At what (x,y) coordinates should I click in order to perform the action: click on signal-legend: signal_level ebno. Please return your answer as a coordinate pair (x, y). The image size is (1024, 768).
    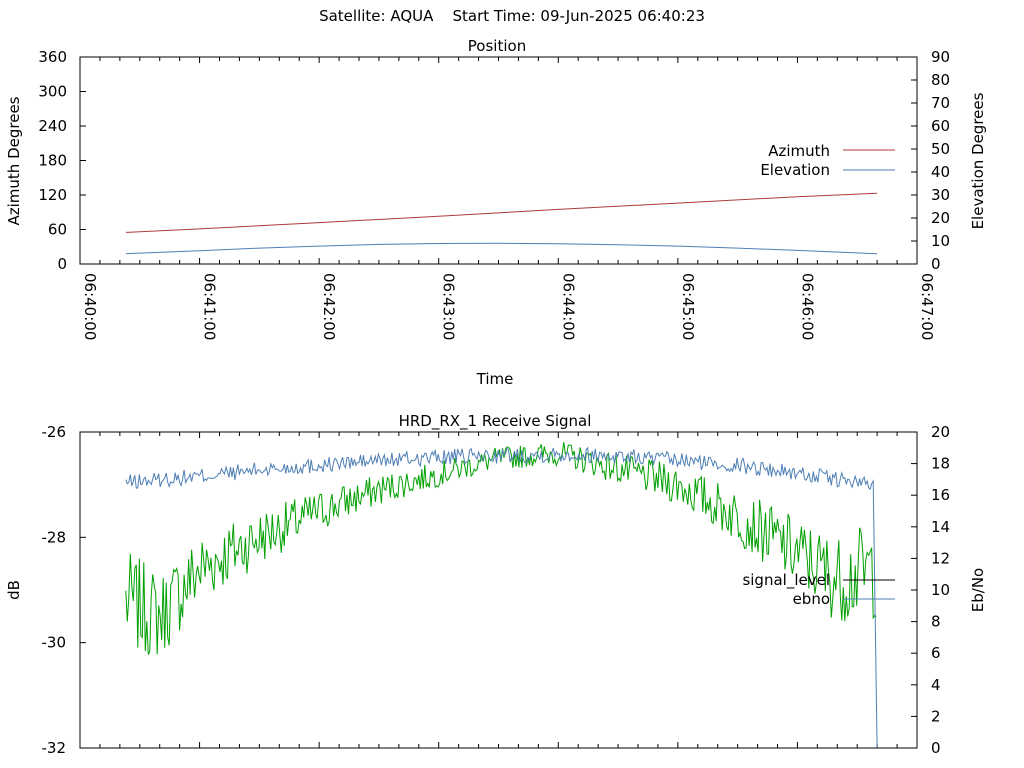
    Looking at the image, I should click on (818, 589).